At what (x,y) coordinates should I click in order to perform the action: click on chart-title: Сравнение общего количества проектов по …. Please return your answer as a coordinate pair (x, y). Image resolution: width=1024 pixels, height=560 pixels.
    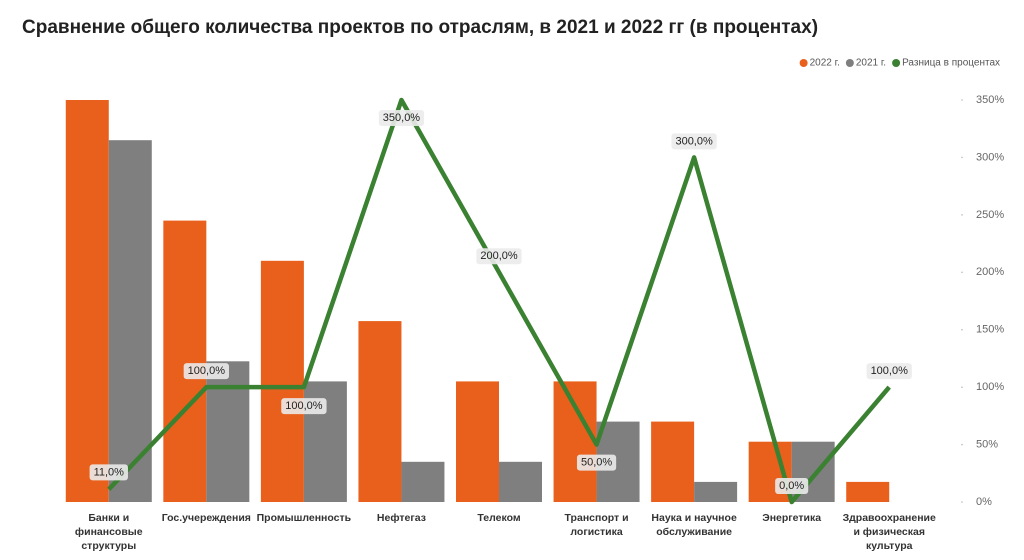
    Looking at the image, I should click on (420, 27).